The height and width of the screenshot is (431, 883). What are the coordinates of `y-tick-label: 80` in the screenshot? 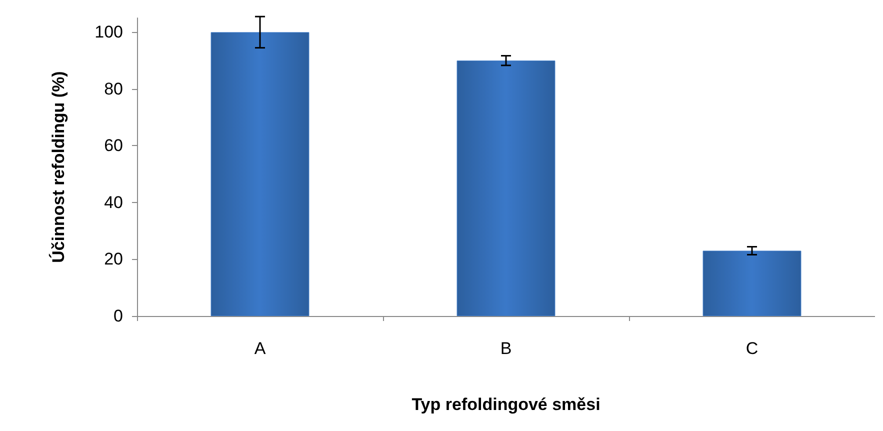 It's located at (113, 88).